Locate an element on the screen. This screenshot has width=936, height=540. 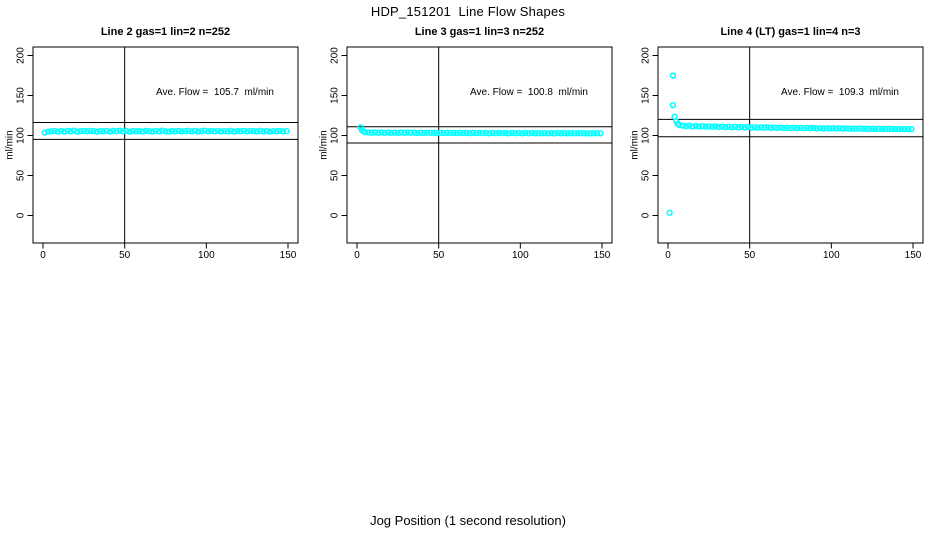
figure-title: HDP_151201 Line Flow Shapes is located at coordinates (468, 11).